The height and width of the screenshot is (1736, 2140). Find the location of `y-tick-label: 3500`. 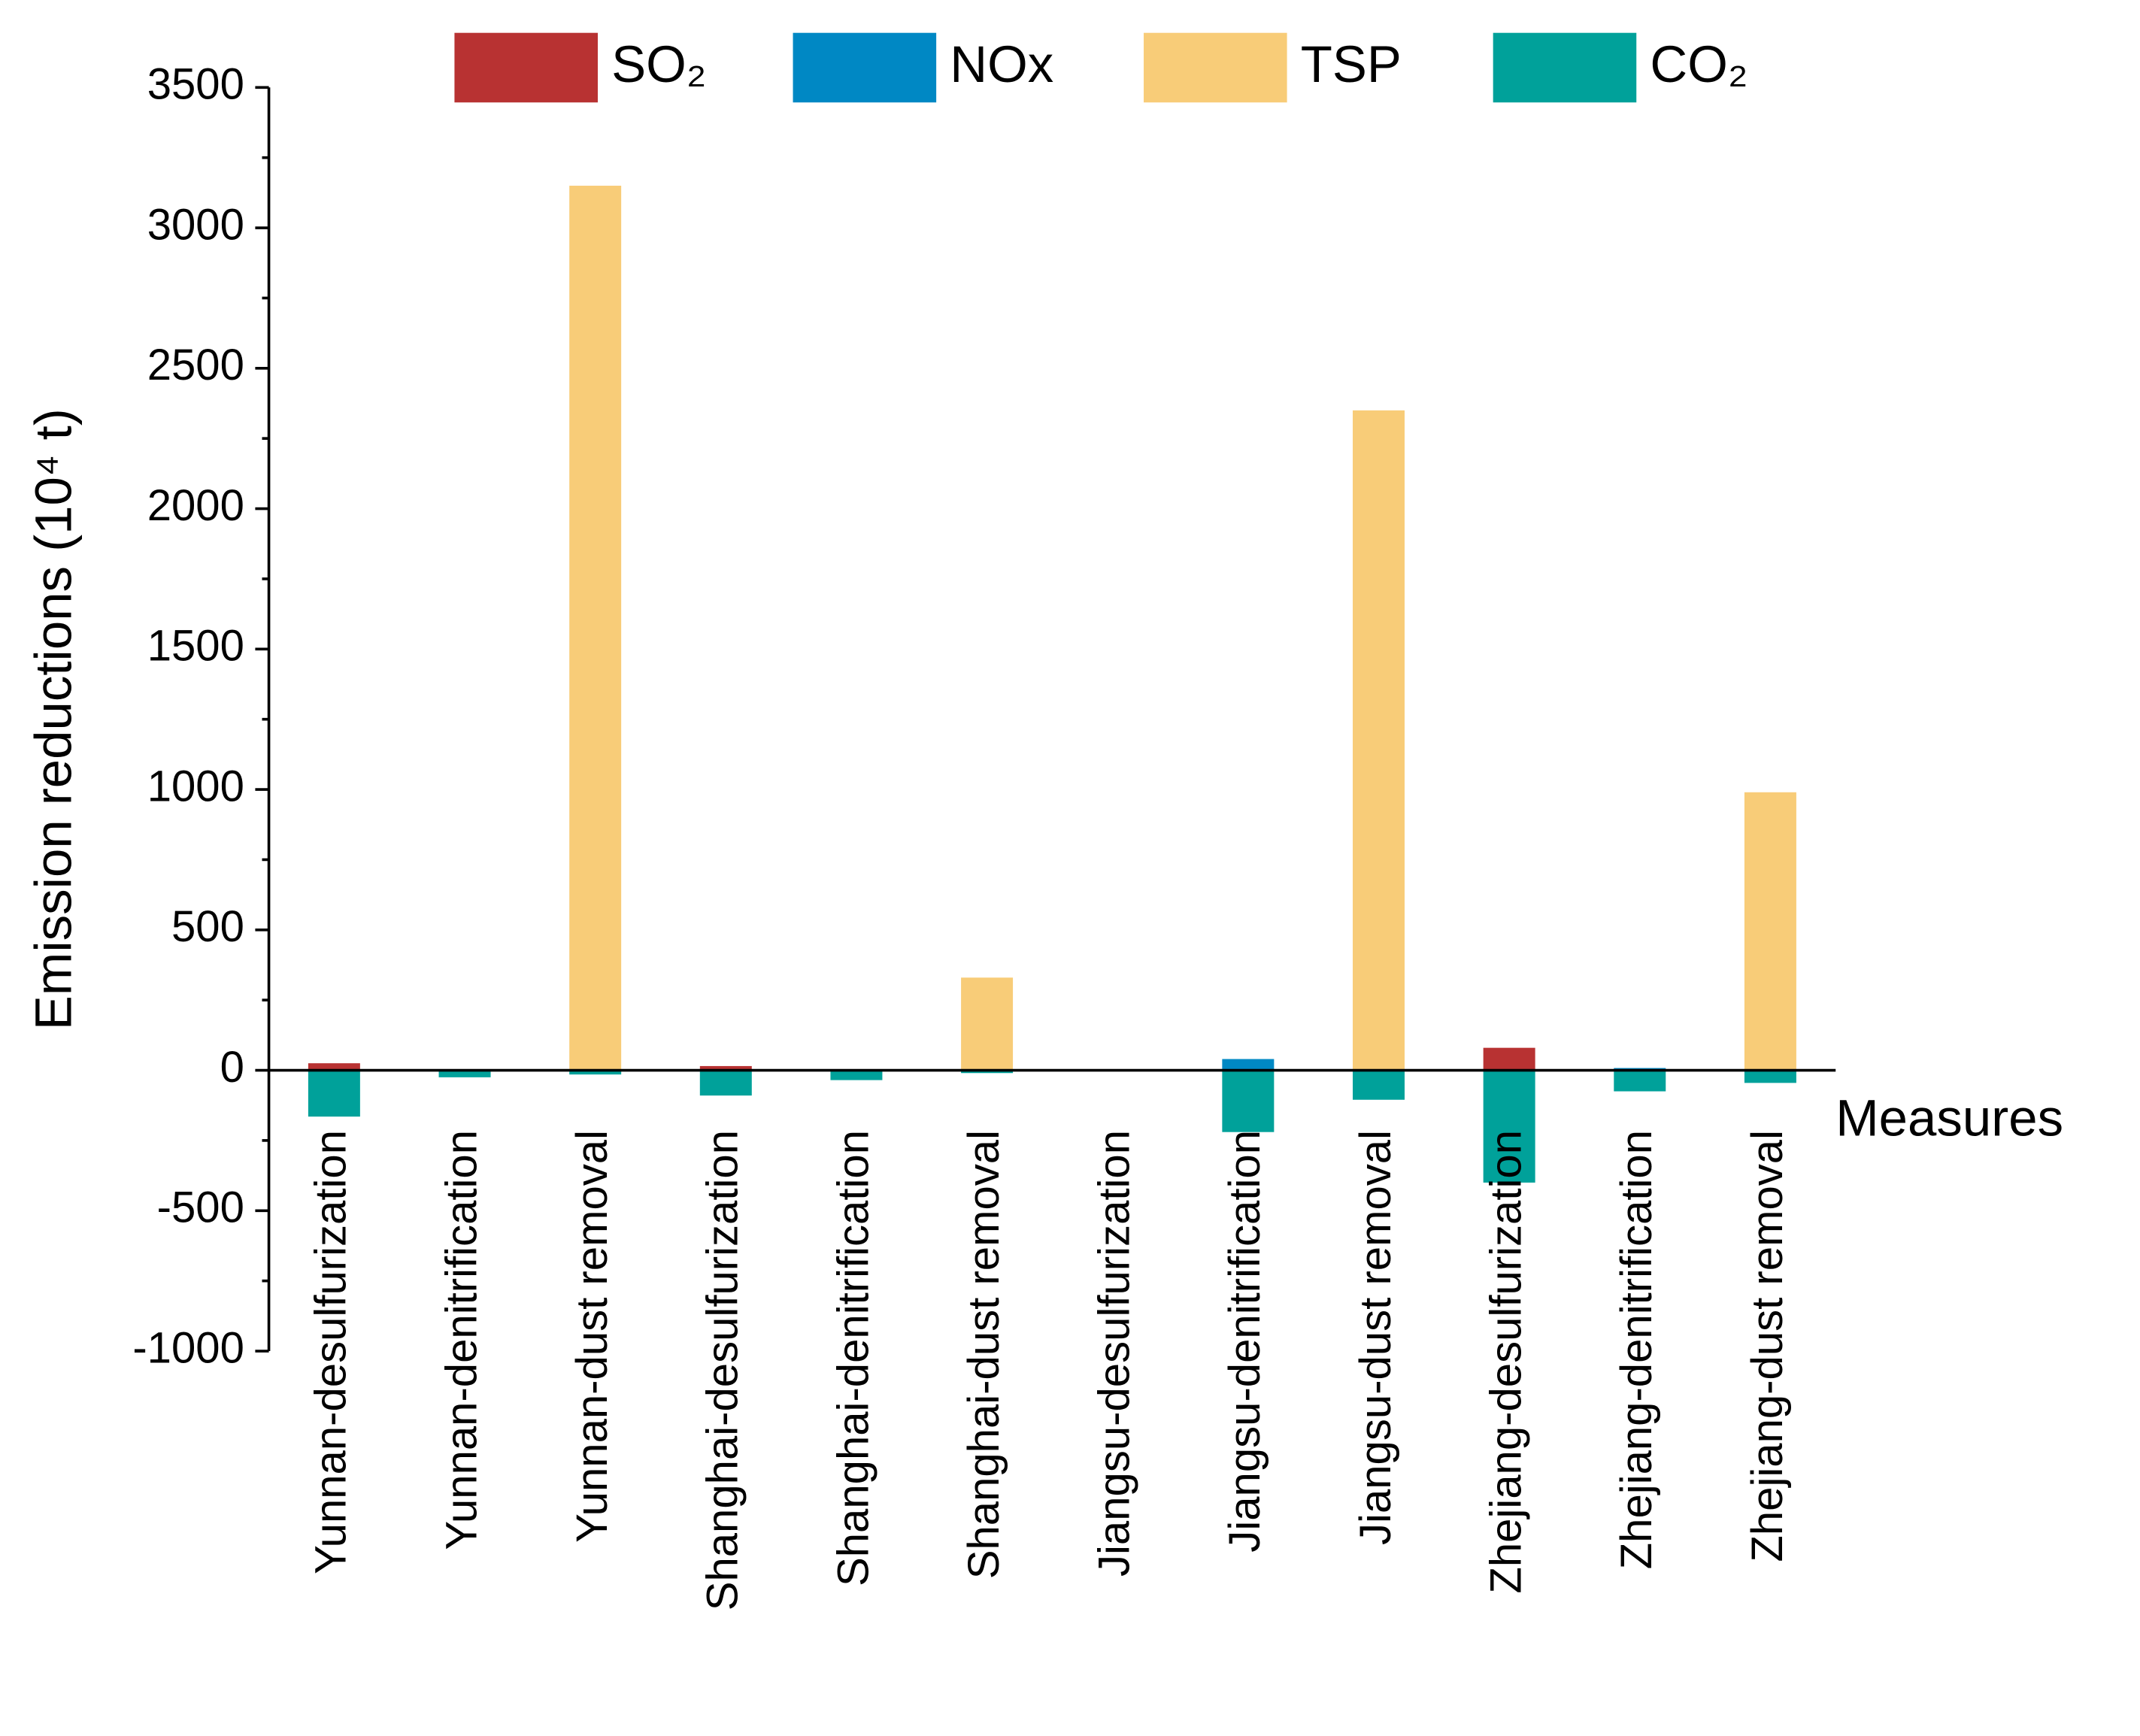

y-tick-label: 3500 is located at coordinates (195, 84).